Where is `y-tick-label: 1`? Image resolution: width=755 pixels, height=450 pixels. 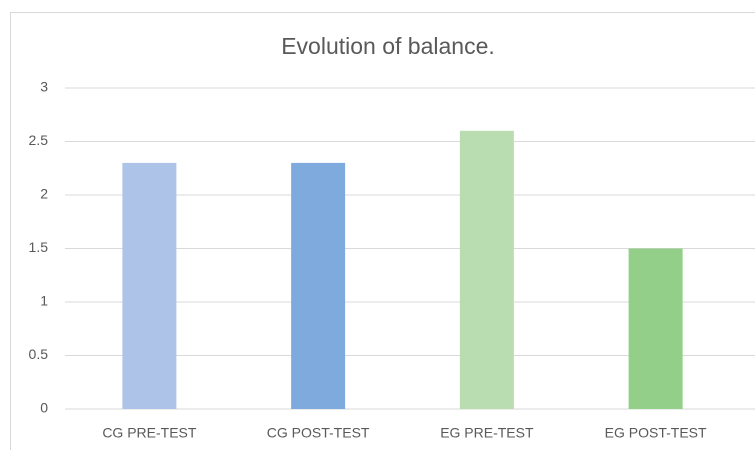
y-tick-label: 1 is located at coordinates (44, 301).